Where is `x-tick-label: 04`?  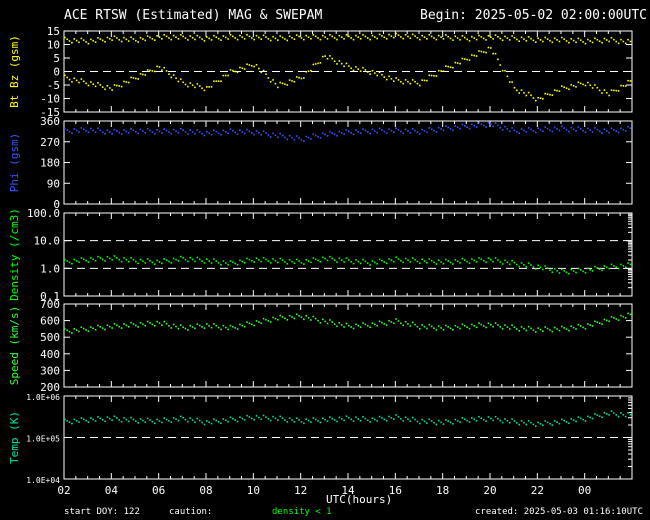
x-tick-label: 04 is located at coordinates (112, 490).